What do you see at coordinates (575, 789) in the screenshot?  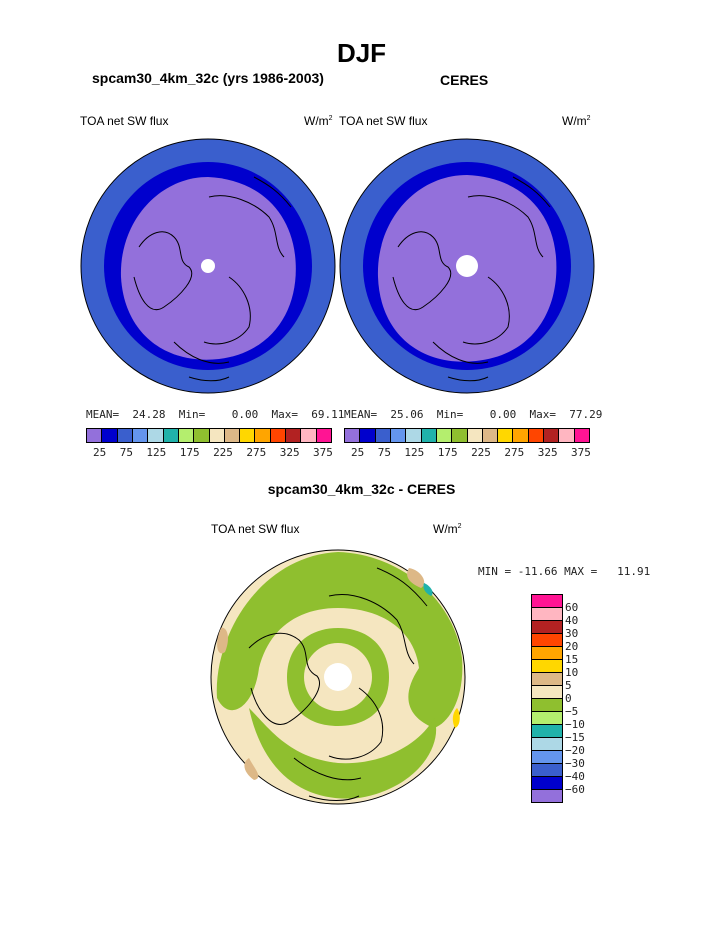 I see `colorbar-tick-label: −60` at bounding box center [575, 789].